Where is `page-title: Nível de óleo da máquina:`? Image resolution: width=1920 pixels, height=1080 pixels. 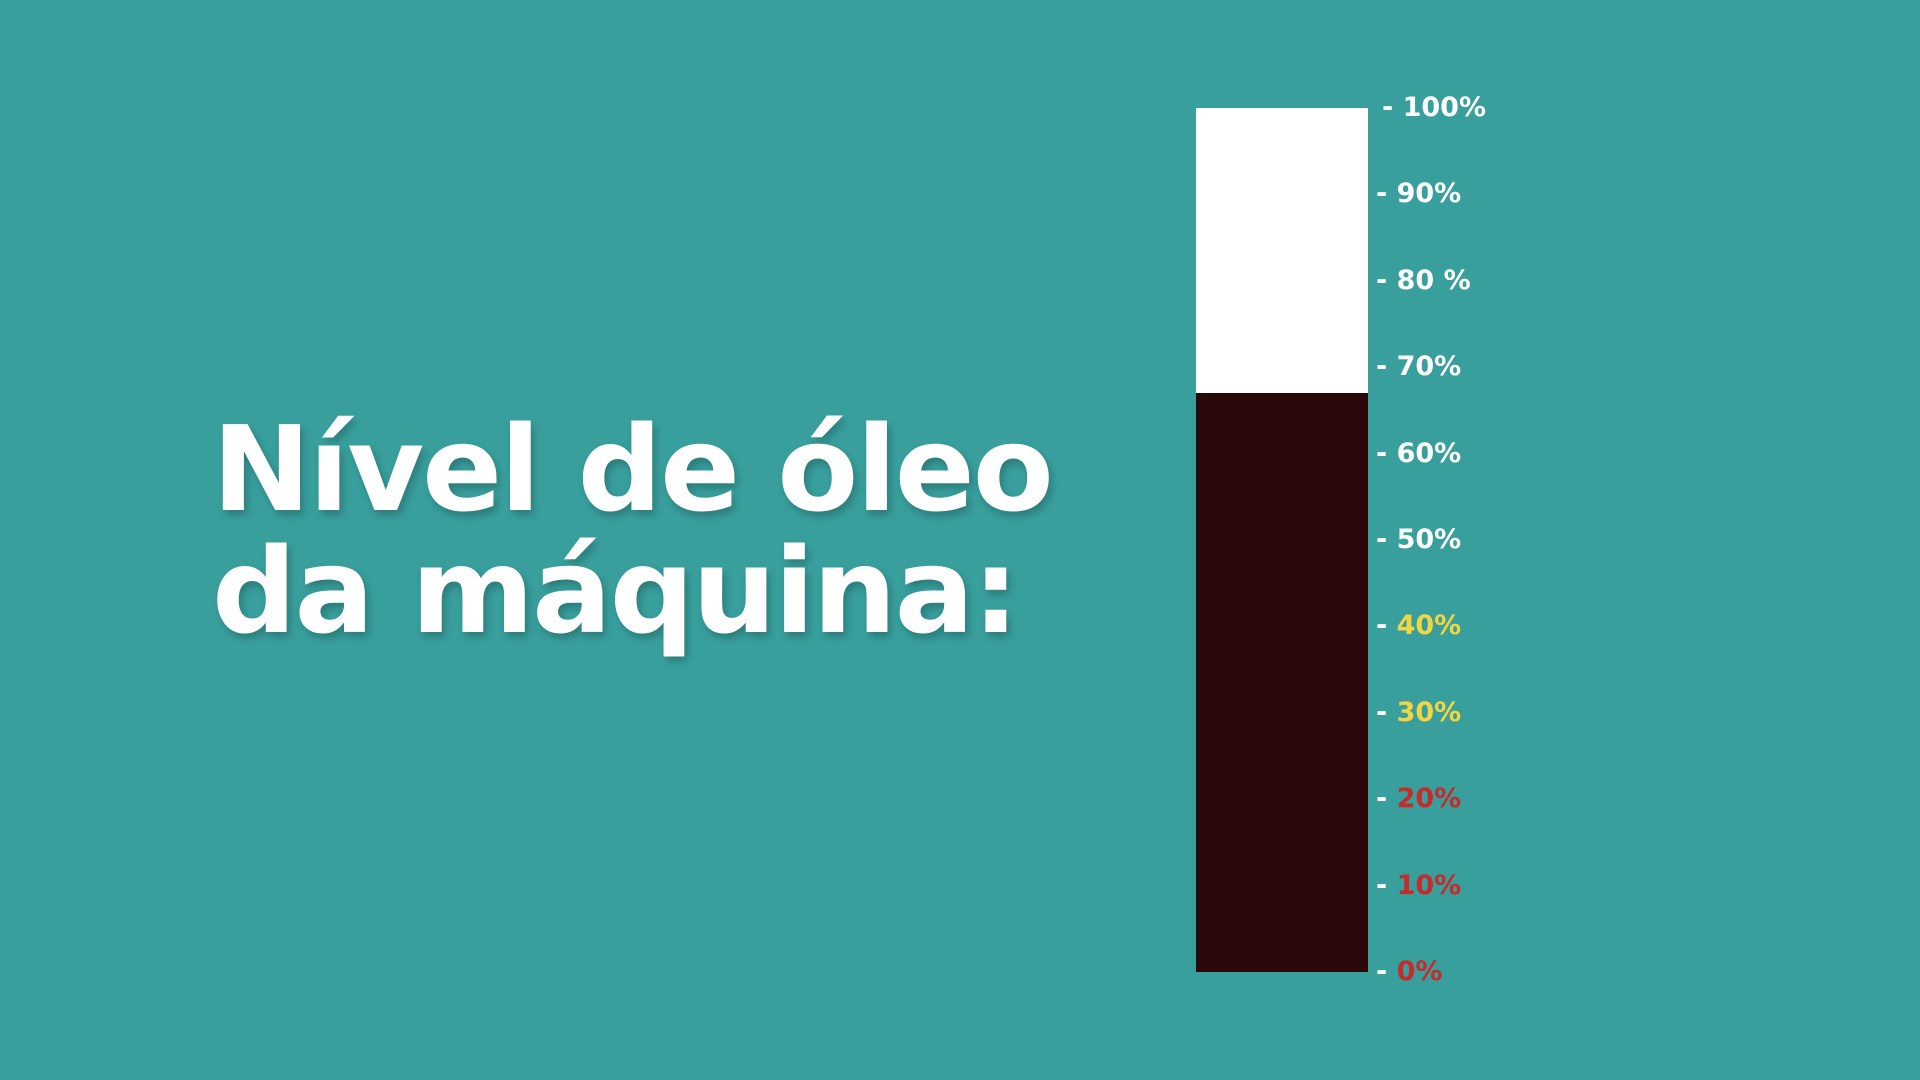 page-title: Nível de óleo da máquina: is located at coordinates (662, 530).